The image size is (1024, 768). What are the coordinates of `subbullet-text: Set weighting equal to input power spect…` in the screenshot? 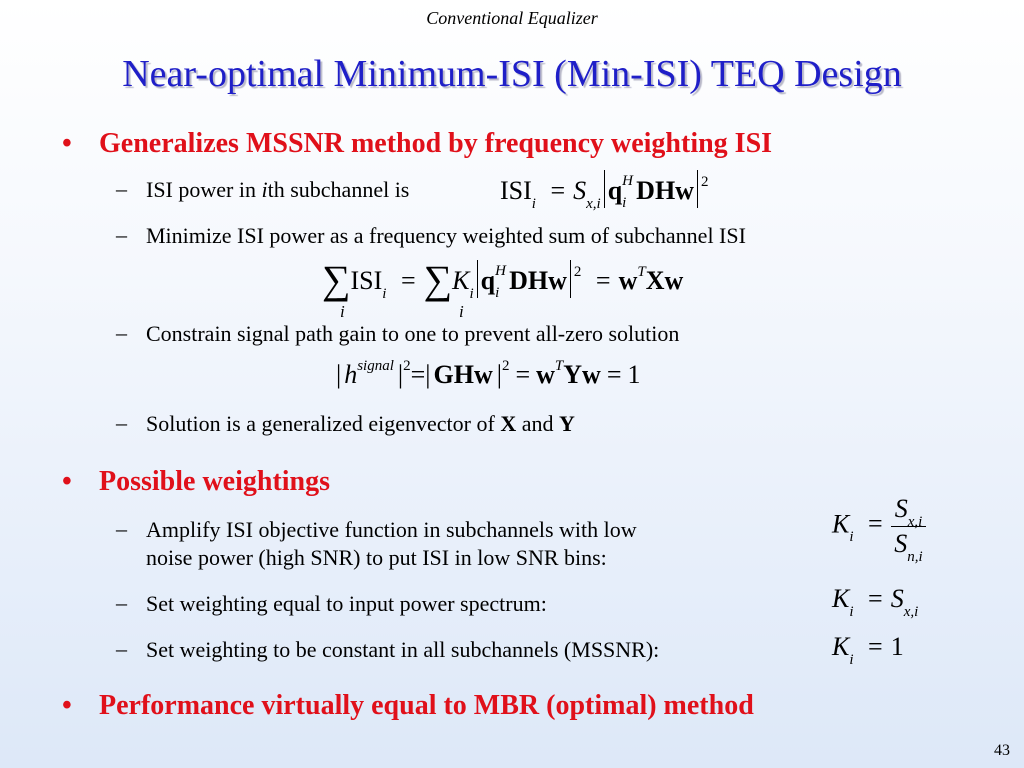 It's located at (346, 603).